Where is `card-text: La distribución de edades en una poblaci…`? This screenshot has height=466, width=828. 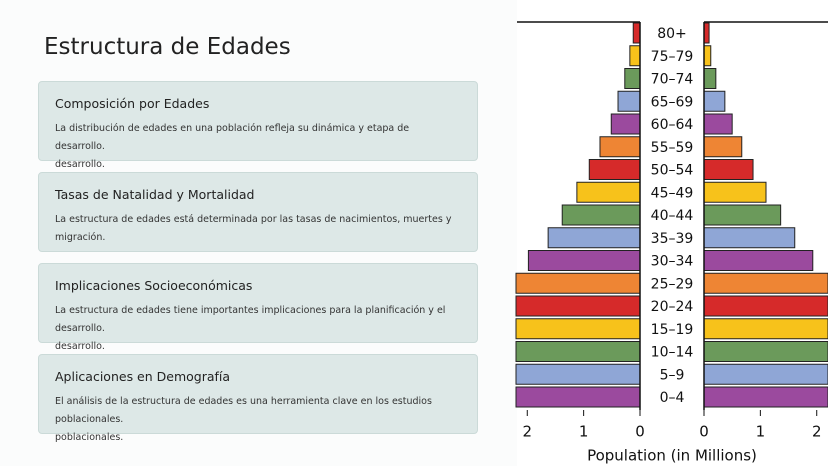
card-text: La distribución de edades en una poblaci… is located at coordinates (232, 137).